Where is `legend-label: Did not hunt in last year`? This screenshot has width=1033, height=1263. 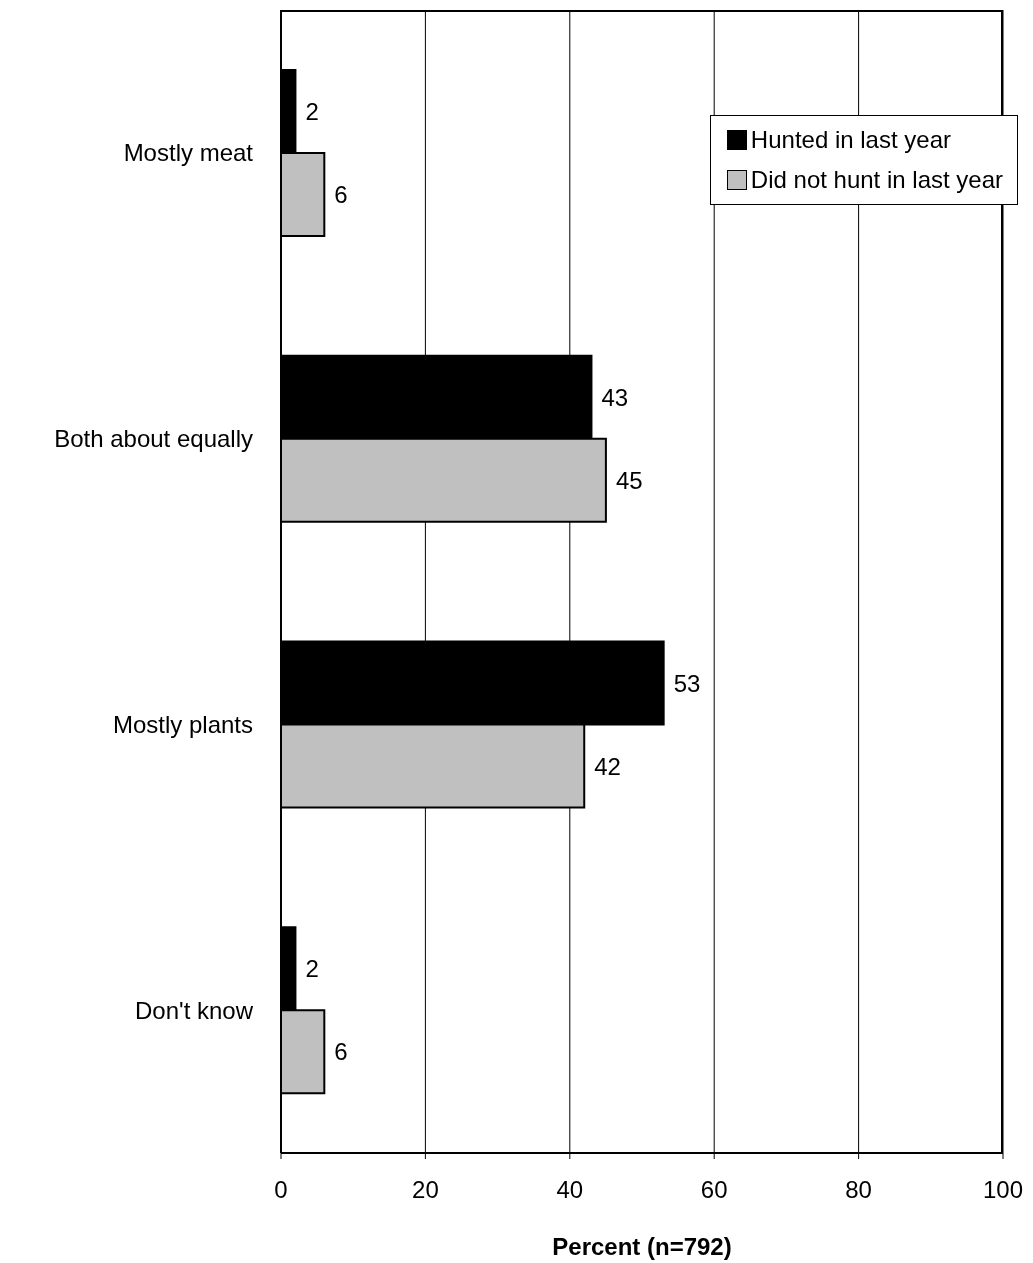 legend-label: Did not hunt in last year is located at coordinates (876, 180).